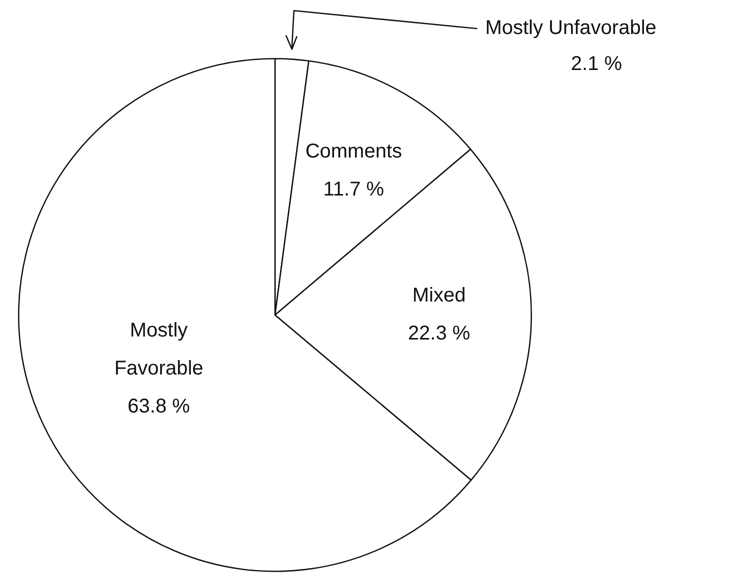 This screenshot has height=574, width=752. Describe the element at coordinates (439, 333) in the screenshot. I see `data-label: 22.3 %` at that location.